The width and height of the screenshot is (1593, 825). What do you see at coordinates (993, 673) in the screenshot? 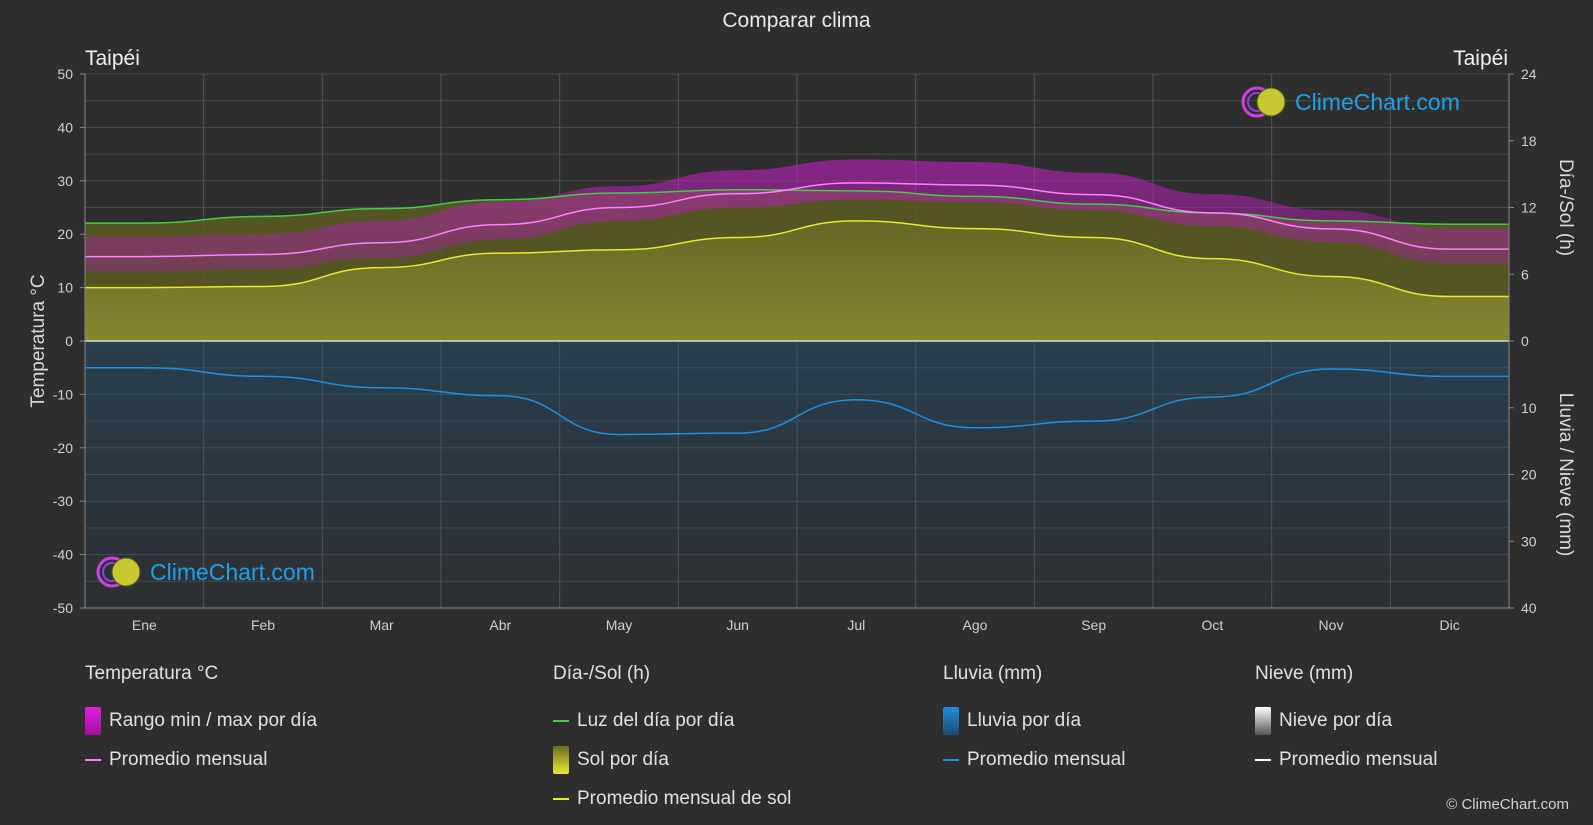
I see `legend-rain-heading: Lluvia (mm)` at bounding box center [993, 673].